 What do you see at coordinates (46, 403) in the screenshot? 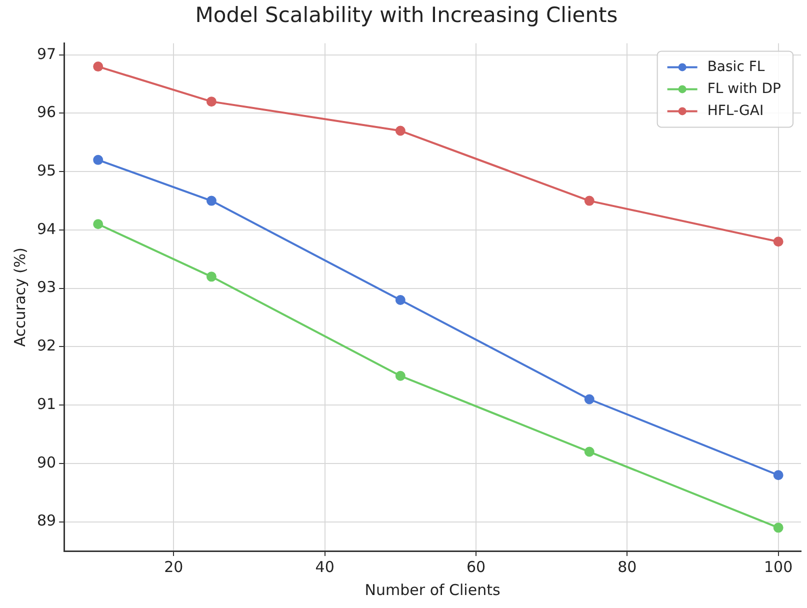
I see `y-tick-label: 91` at bounding box center [46, 403].